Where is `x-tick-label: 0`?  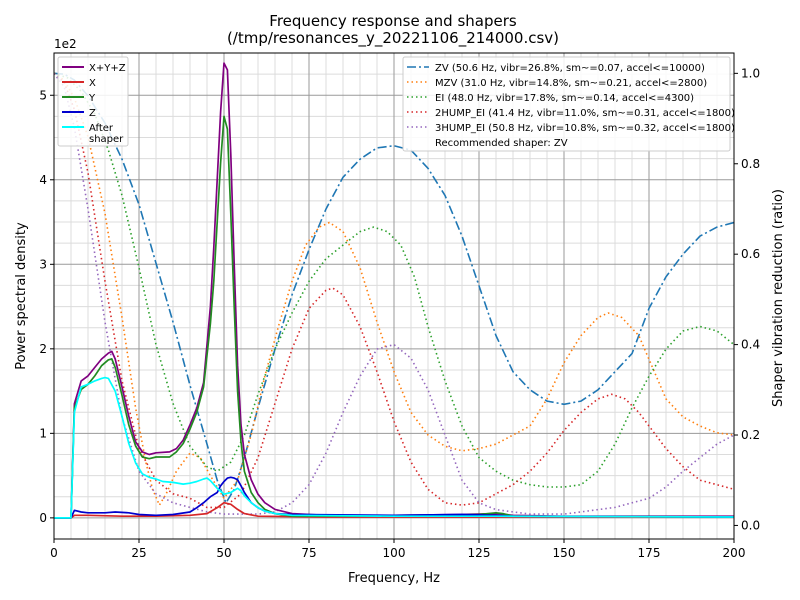 x-tick-label: 0 is located at coordinates (54, 553).